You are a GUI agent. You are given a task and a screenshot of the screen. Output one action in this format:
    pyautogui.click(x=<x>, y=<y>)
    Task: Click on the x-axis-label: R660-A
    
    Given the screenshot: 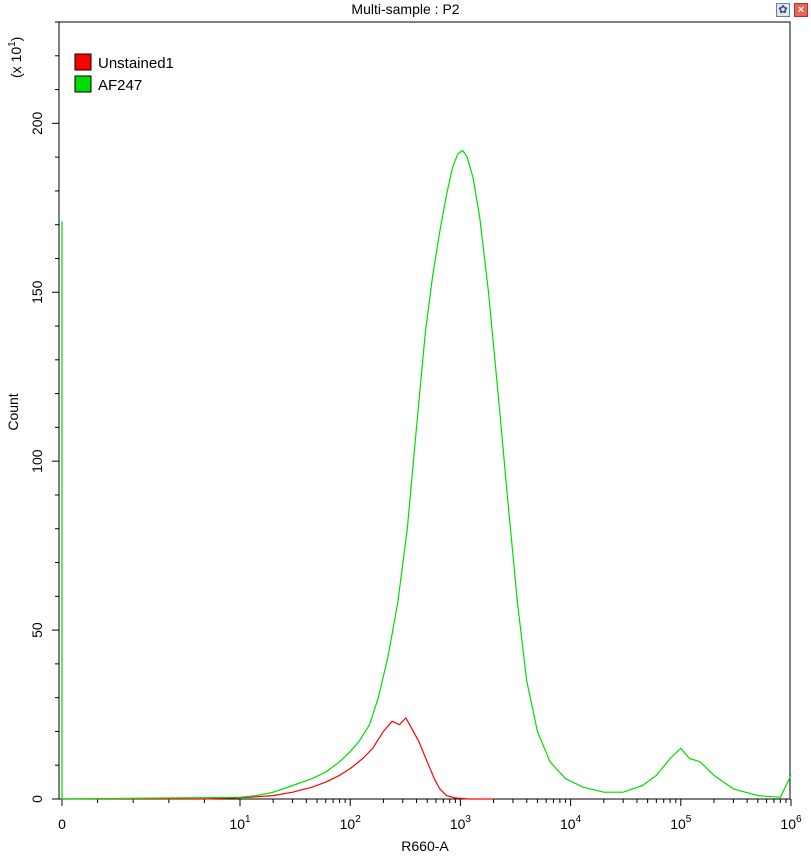 What is the action you would take?
    pyautogui.click(x=425, y=846)
    